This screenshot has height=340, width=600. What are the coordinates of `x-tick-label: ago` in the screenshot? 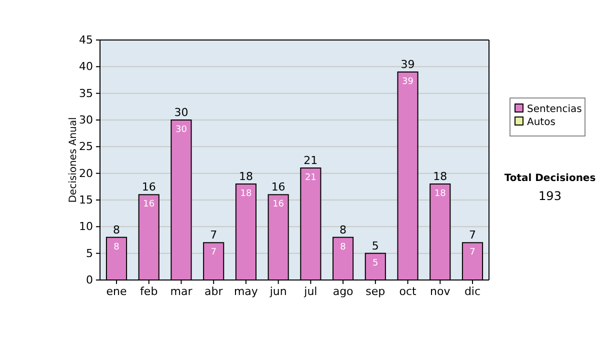 It's located at (343, 291).